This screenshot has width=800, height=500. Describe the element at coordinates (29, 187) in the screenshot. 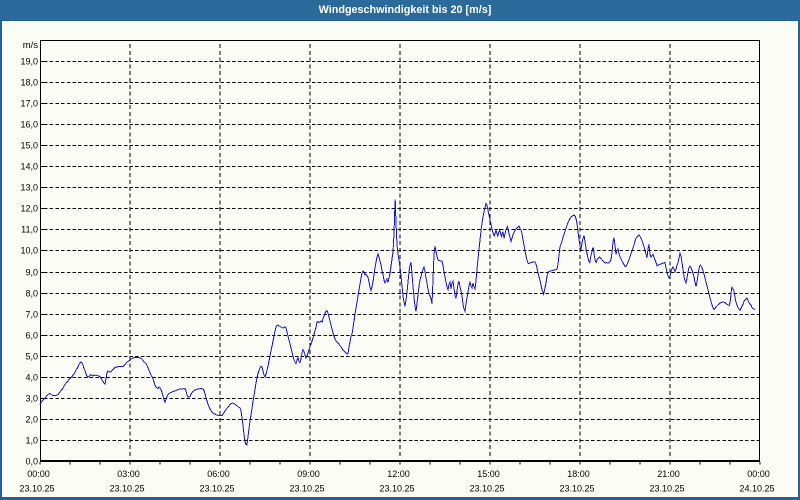

I see `svg-text: 13,0` at that location.